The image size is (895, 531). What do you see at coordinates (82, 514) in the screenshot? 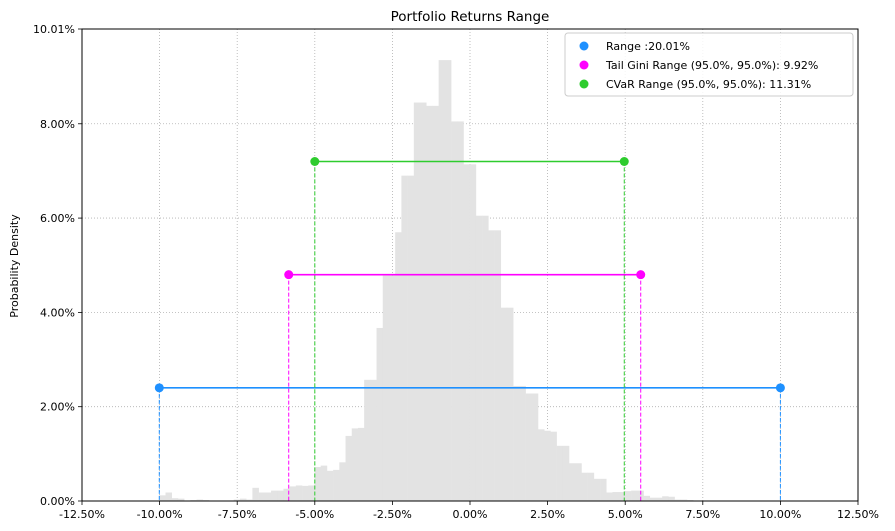
I see `x-tick-label: -12.50%` at bounding box center [82, 514].